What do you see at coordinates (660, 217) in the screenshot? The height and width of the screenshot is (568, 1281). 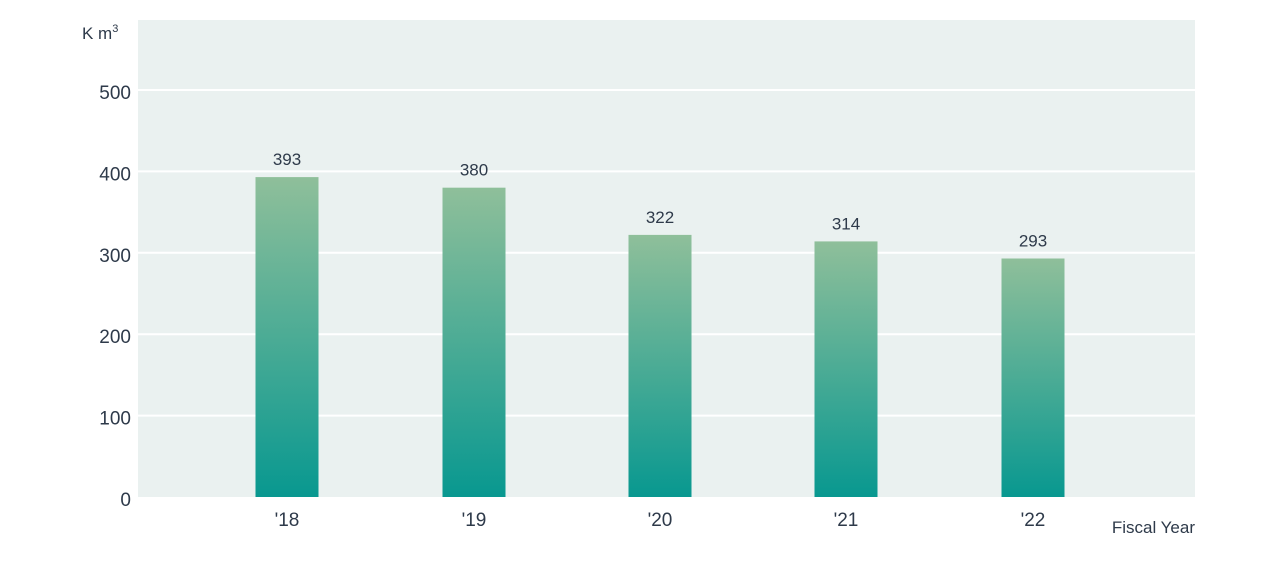 I see `bar-value-label: 322` at bounding box center [660, 217].